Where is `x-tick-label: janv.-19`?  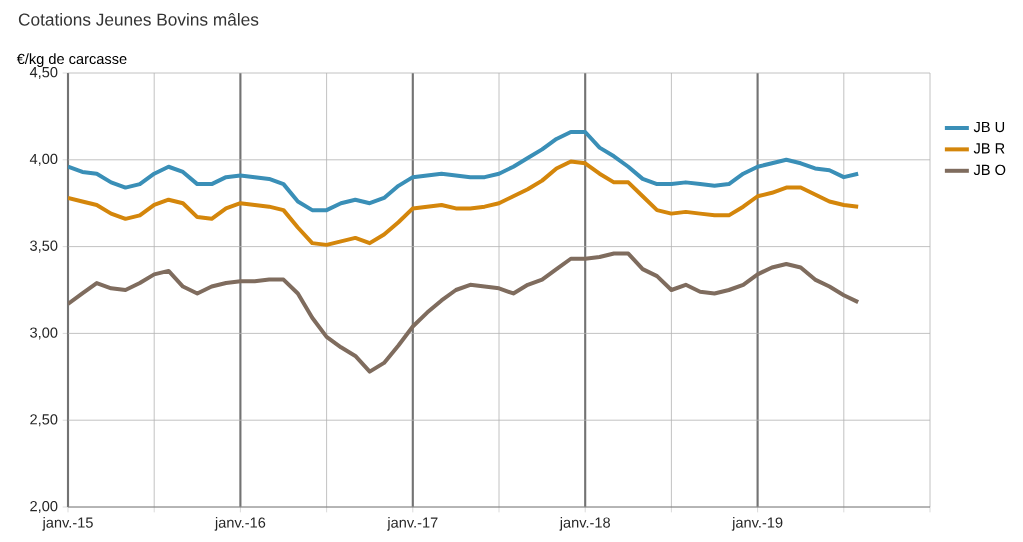
x-tick-label: janv.-19 is located at coordinates (757, 524).